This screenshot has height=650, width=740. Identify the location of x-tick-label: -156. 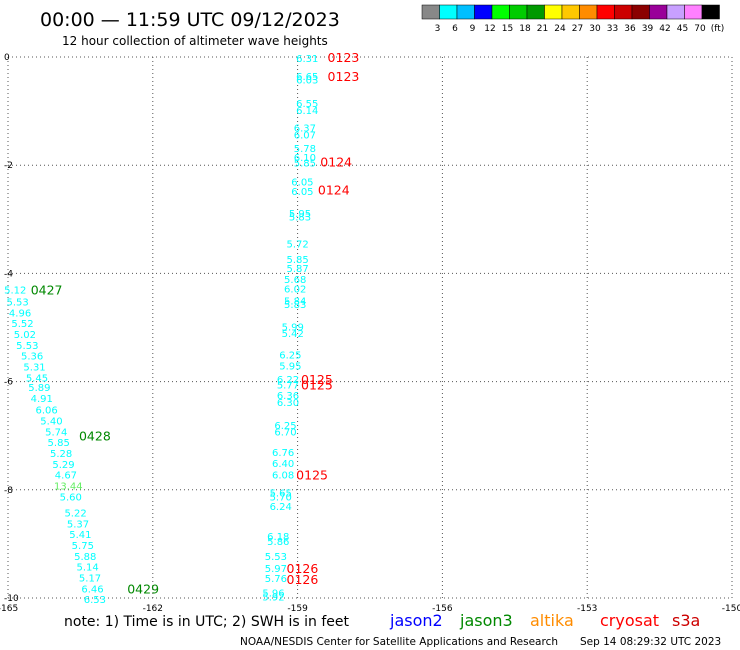
(442, 609).